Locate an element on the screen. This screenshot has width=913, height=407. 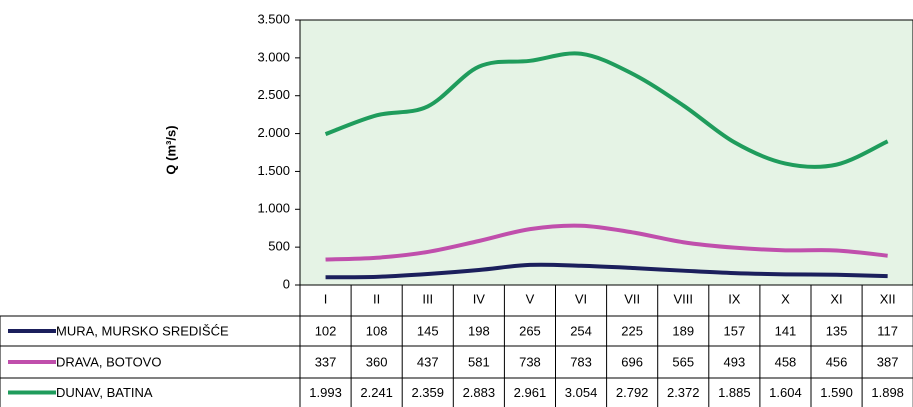
y-tick-label: 2.000 is located at coordinates (273, 132).